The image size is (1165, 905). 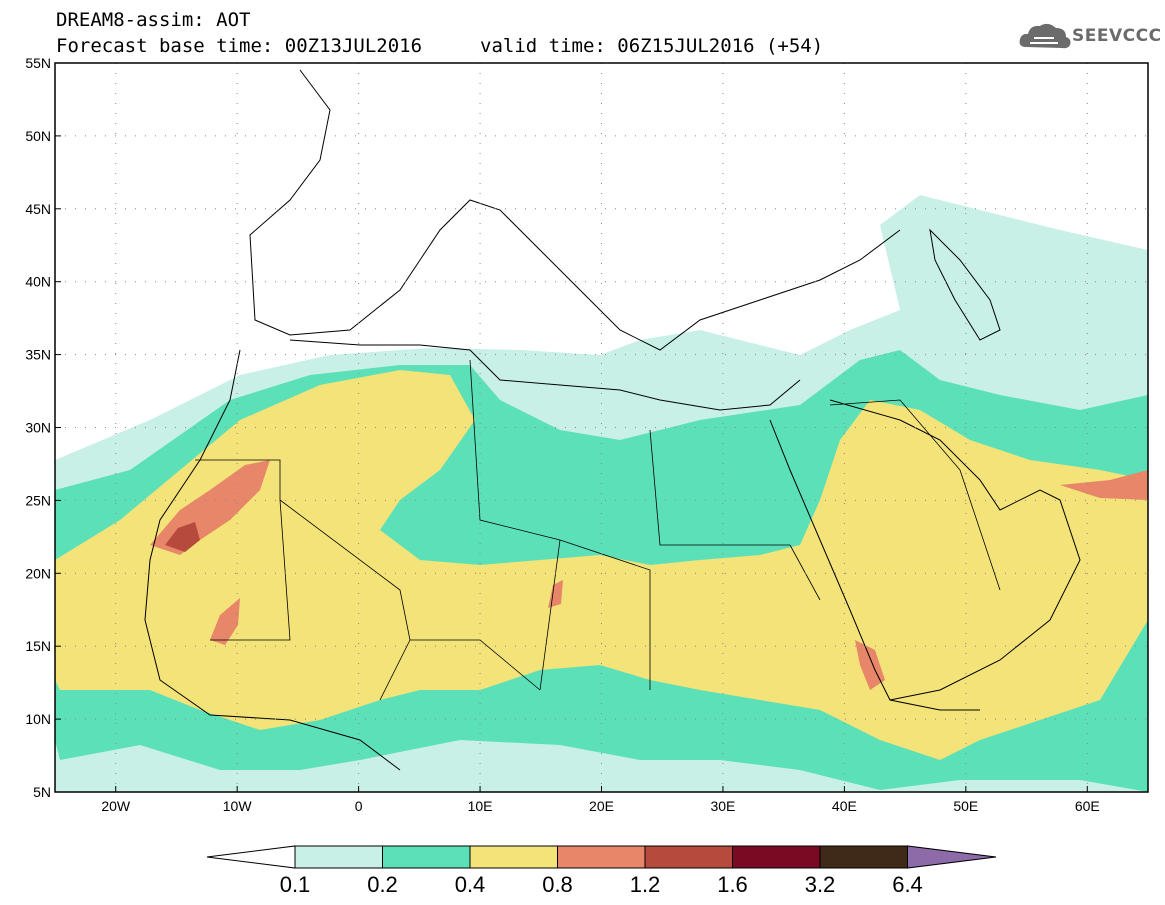 I want to click on chart-title: DREAM8-assim: AOT, so click(x=153, y=20).